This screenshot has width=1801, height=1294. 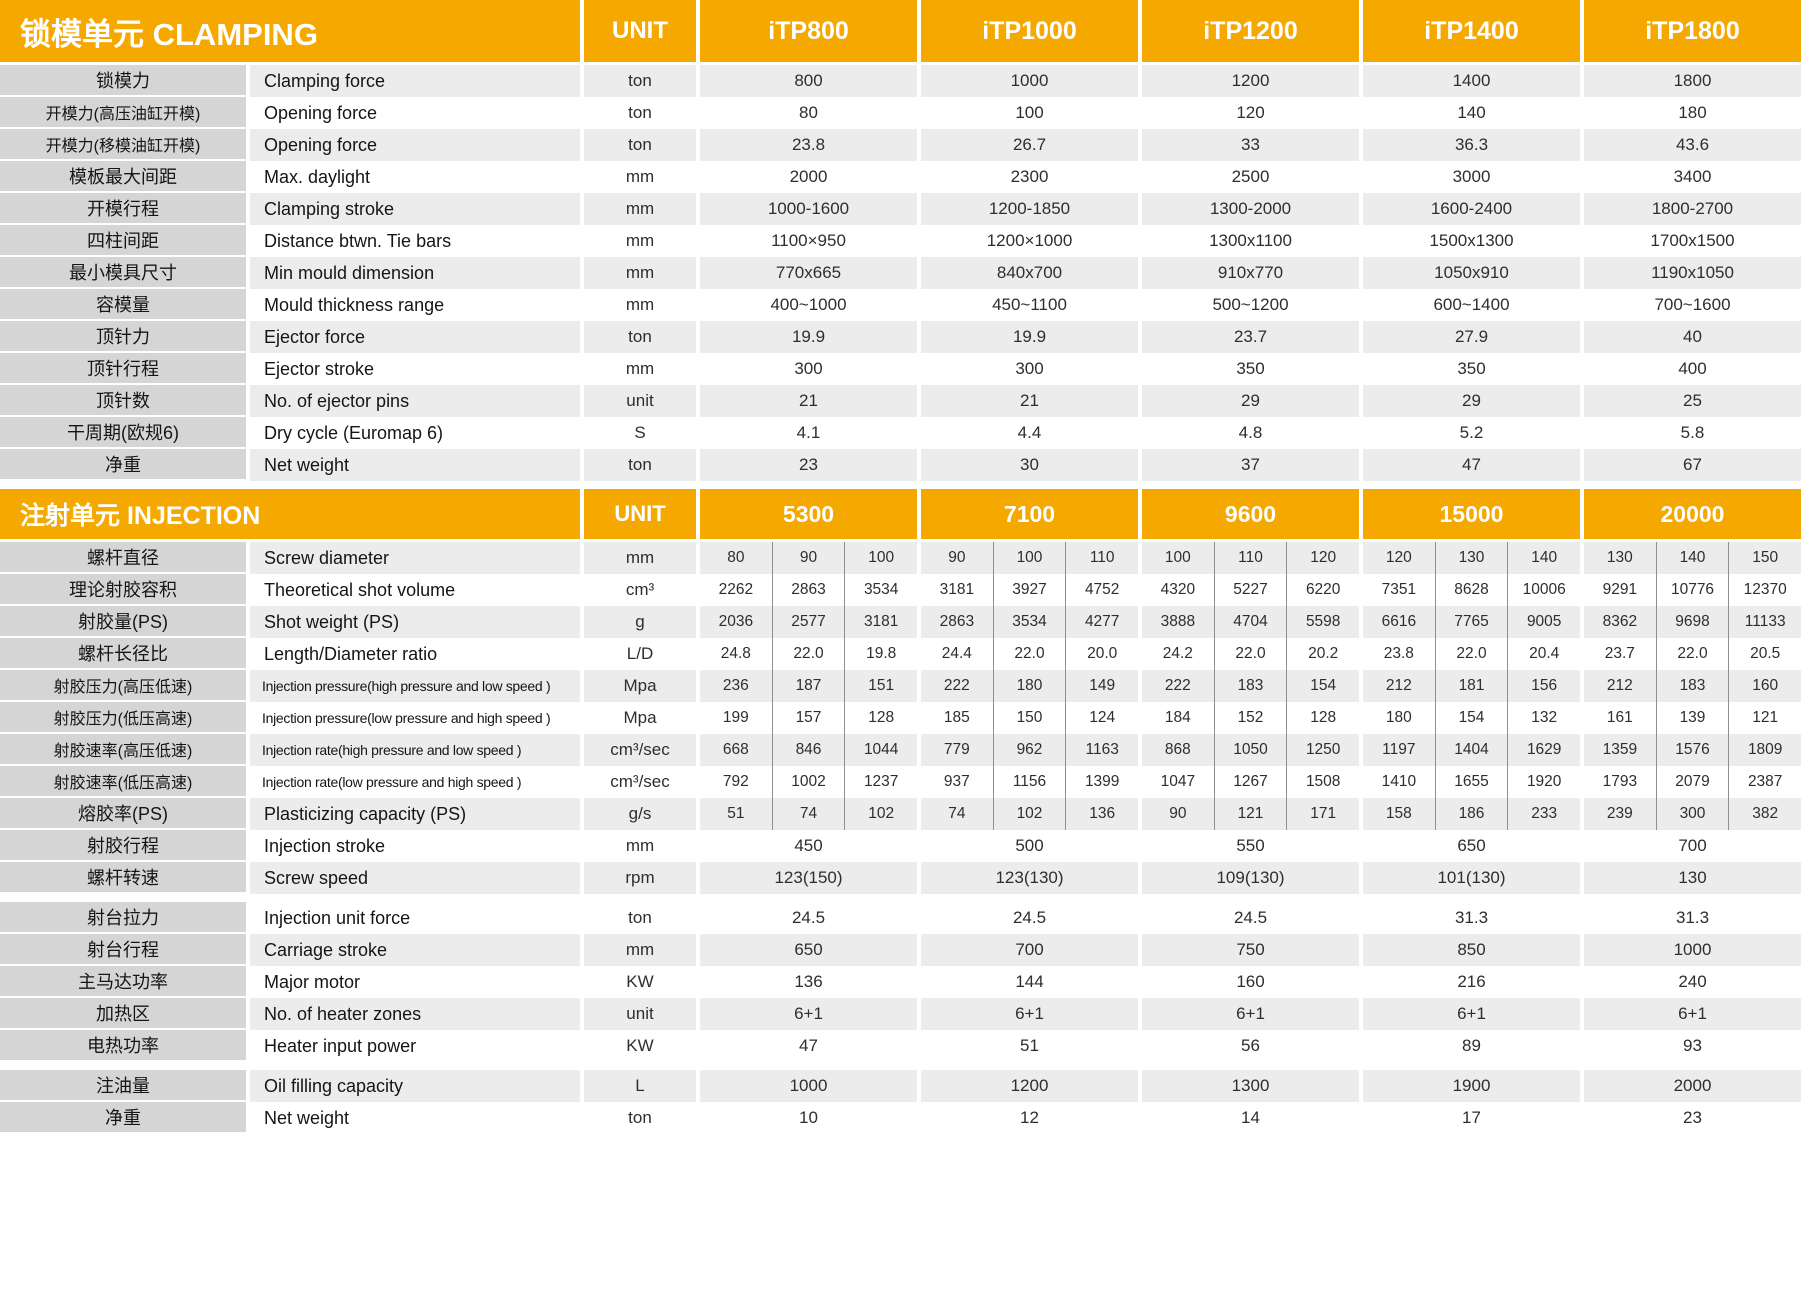 What do you see at coordinates (1398, 717) in the screenshot?
I see `spec-value: 180` at bounding box center [1398, 717].